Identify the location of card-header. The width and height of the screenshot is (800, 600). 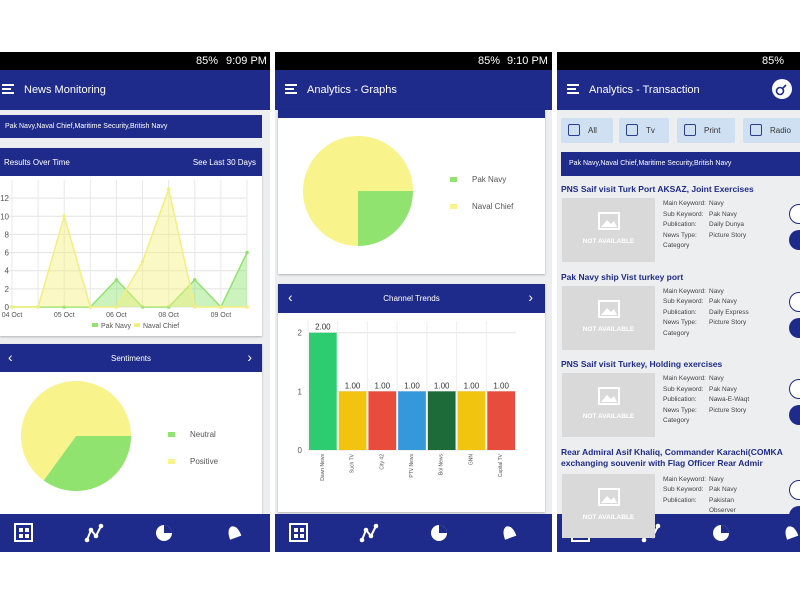
(411, 114).